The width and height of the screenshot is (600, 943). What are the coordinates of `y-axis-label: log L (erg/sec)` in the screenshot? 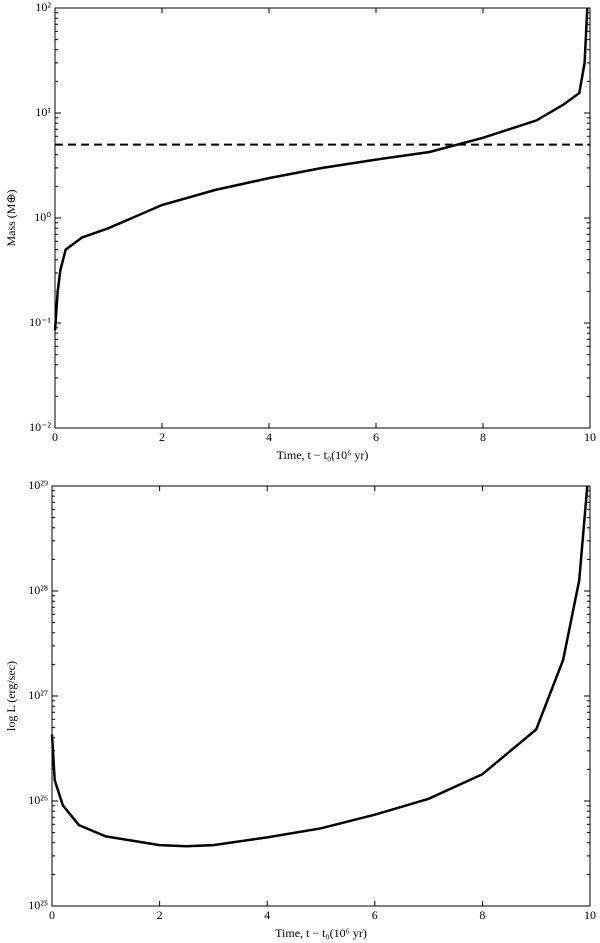 It's located at (11, 696).